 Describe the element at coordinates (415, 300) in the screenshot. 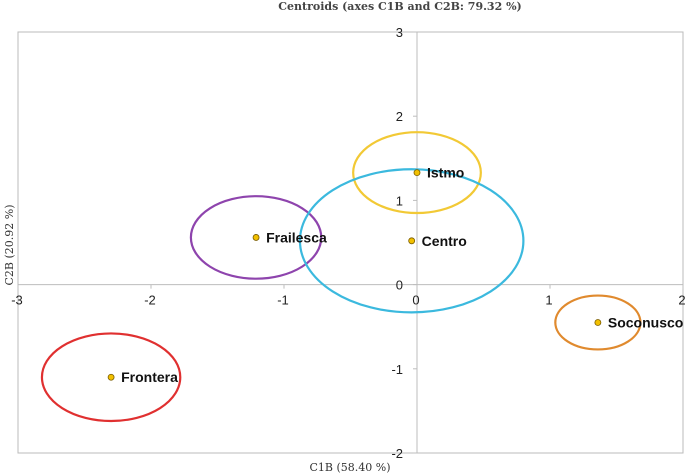

I see `x-tick-label: 0` at that location.